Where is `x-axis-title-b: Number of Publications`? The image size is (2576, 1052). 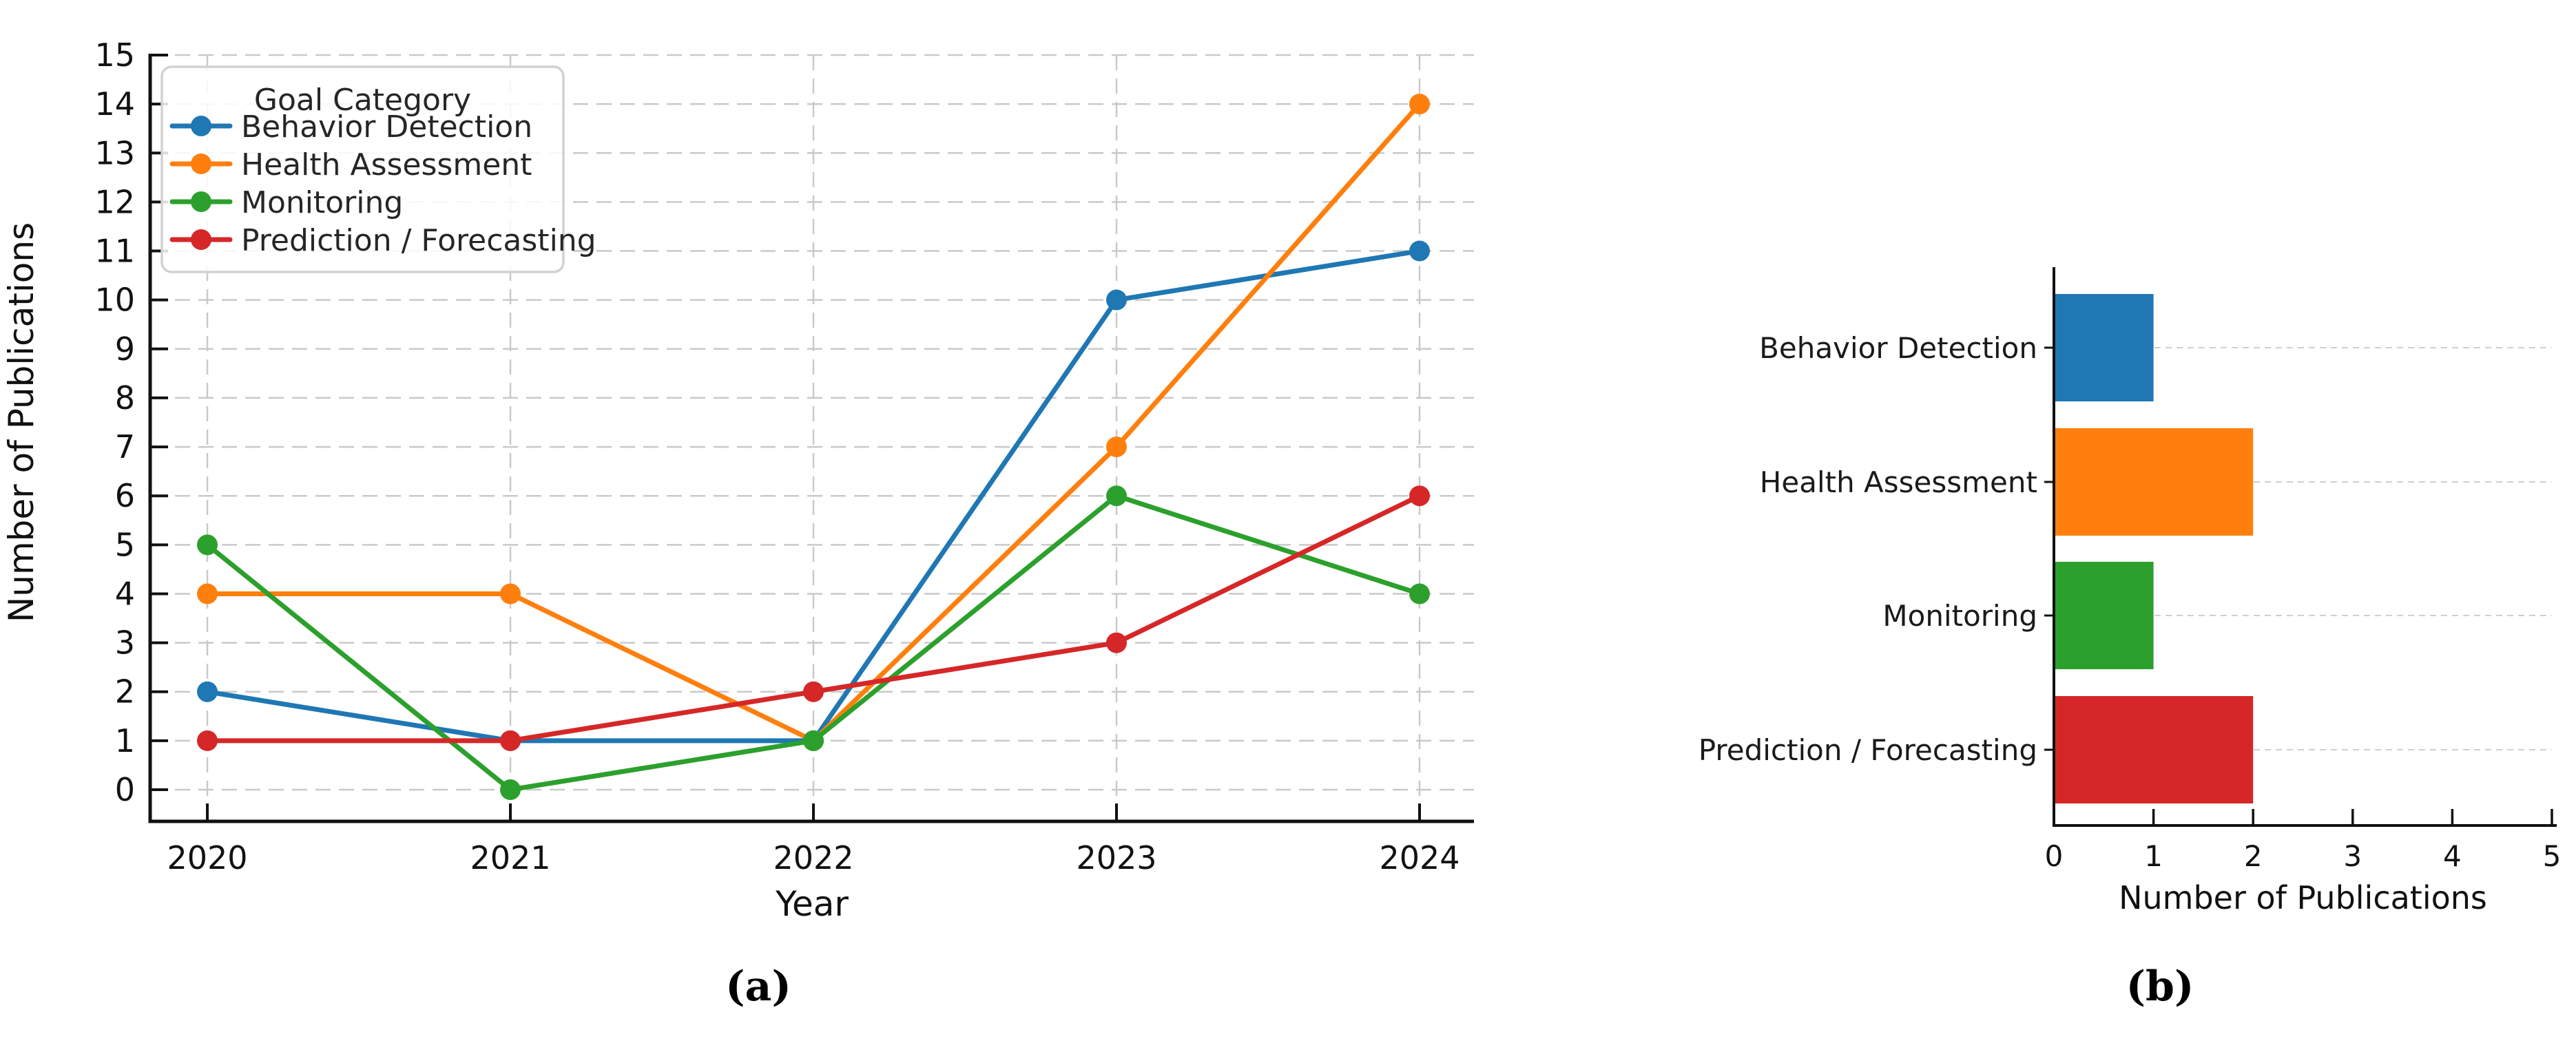 x-axis-title-b: Number of Publications is located at coordinates (2303, 897).